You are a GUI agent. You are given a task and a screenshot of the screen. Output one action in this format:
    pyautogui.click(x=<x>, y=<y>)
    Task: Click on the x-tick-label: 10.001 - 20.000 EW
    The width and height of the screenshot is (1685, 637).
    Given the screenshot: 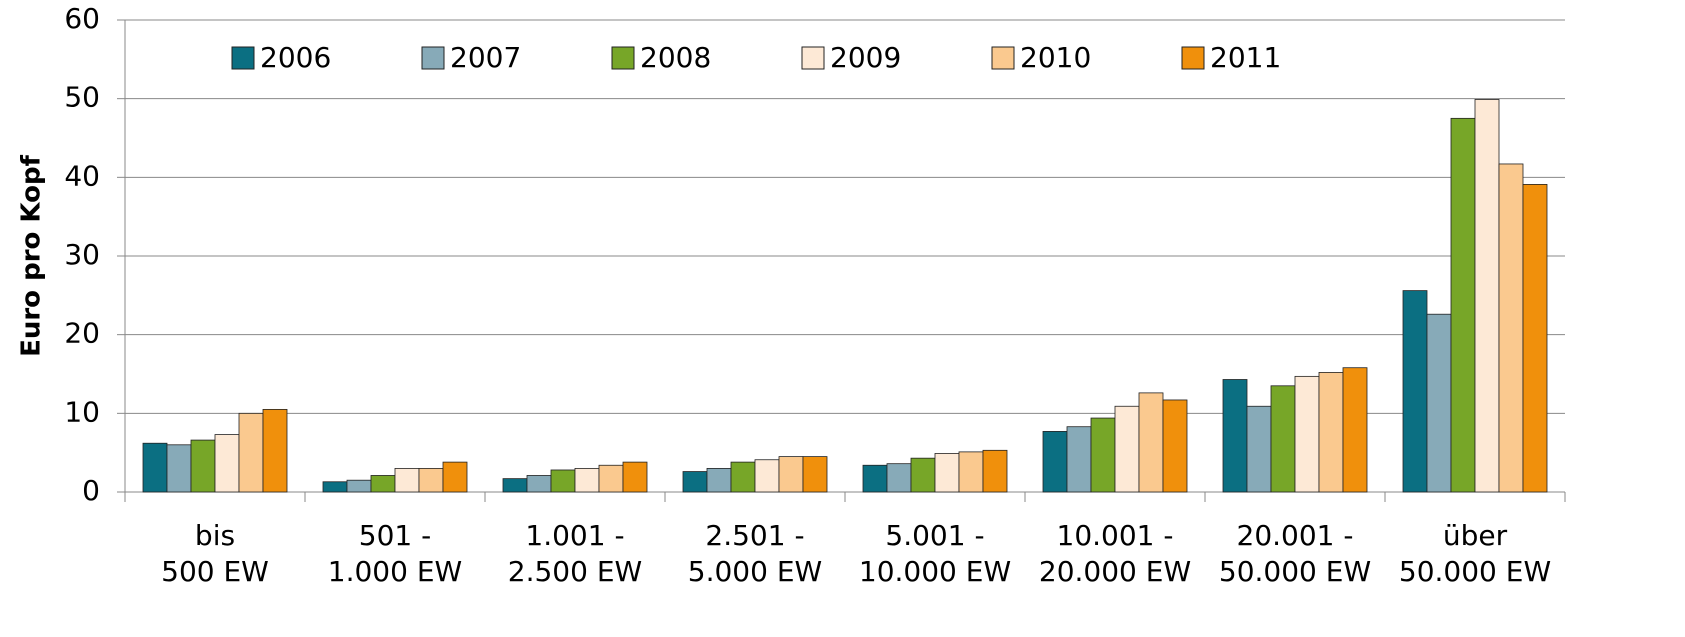 What is the action you would take?
    pyautogui.click(x=1115, y=553)
    